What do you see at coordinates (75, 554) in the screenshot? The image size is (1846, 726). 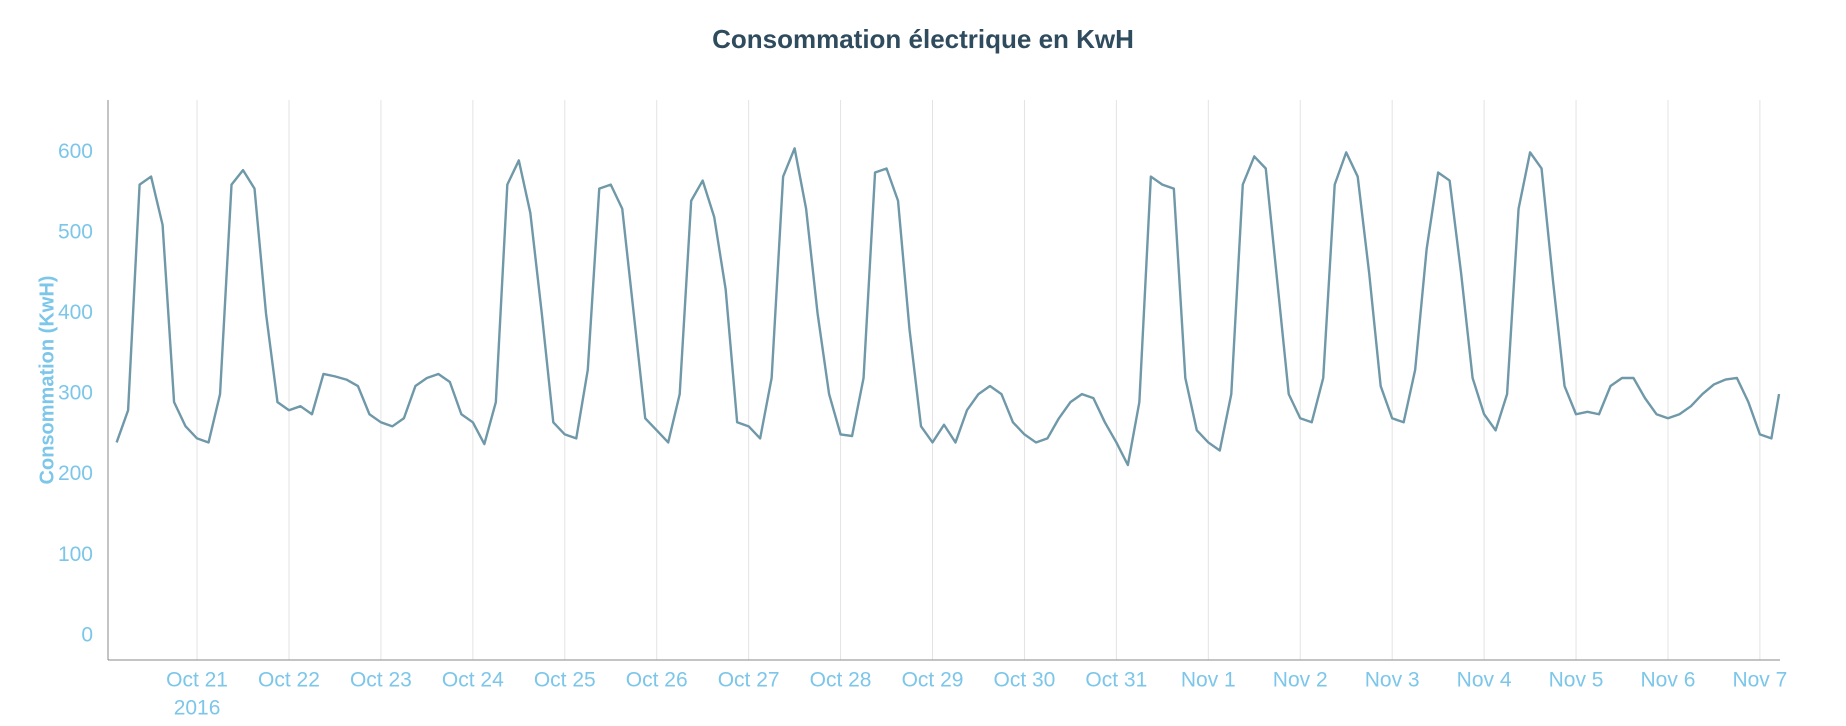 I see `y-tick-label: 100` at bounding box center [75, 554].